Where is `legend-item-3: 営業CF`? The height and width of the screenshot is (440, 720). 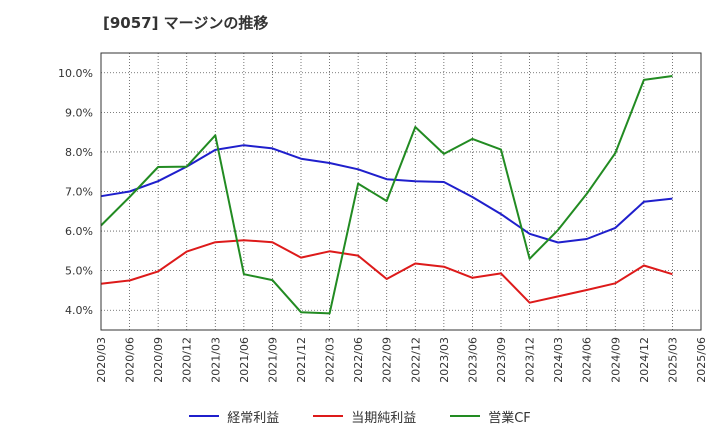 legend-item-3: 営業CF is located at coordinates (490, 416).